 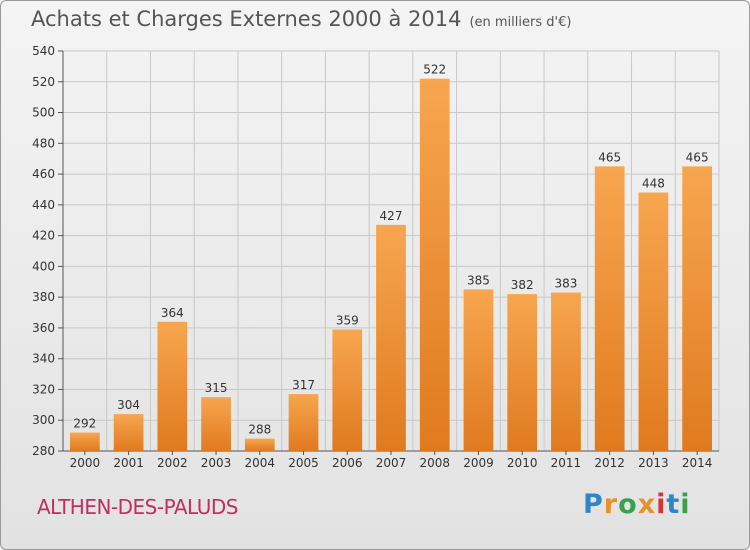 I want to click on logo-letter: o, so click(x=628, y=504).